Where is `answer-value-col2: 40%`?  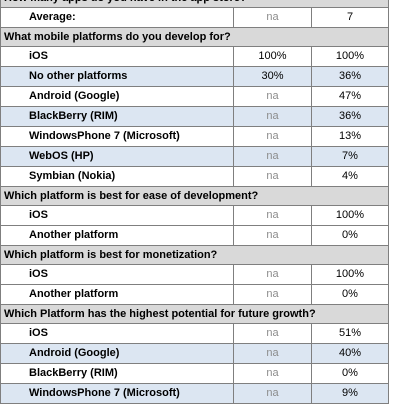
answer-value-col2: 40% is located at coordinates (350, 353).